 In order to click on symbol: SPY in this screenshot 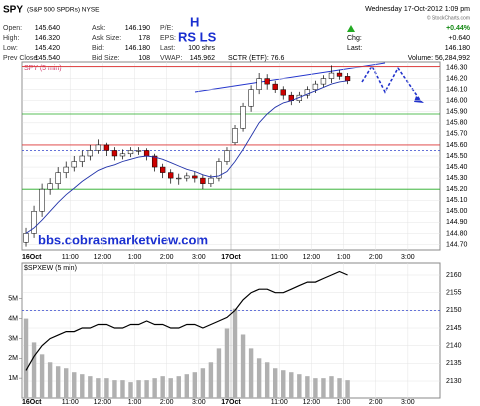, I will do `click(13, 10)`.